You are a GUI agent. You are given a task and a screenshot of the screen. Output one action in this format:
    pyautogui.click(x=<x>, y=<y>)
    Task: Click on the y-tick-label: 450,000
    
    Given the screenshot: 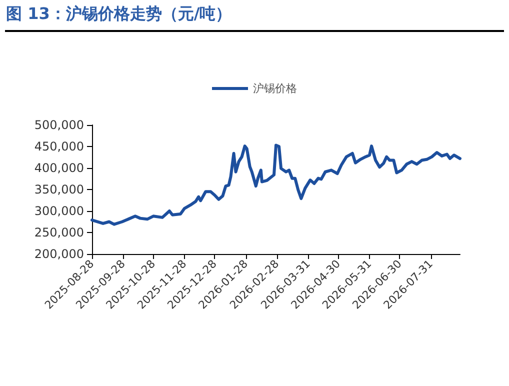 What is the action you would take?
    pyautogui.click(x=59, y=147)
    